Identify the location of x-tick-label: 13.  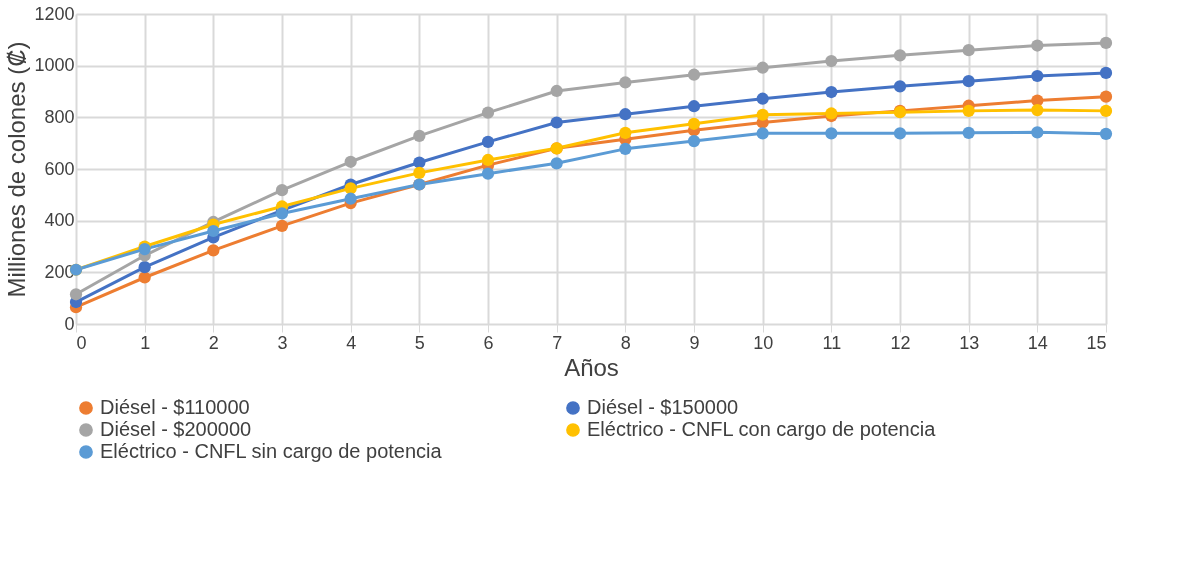
(969, 342).